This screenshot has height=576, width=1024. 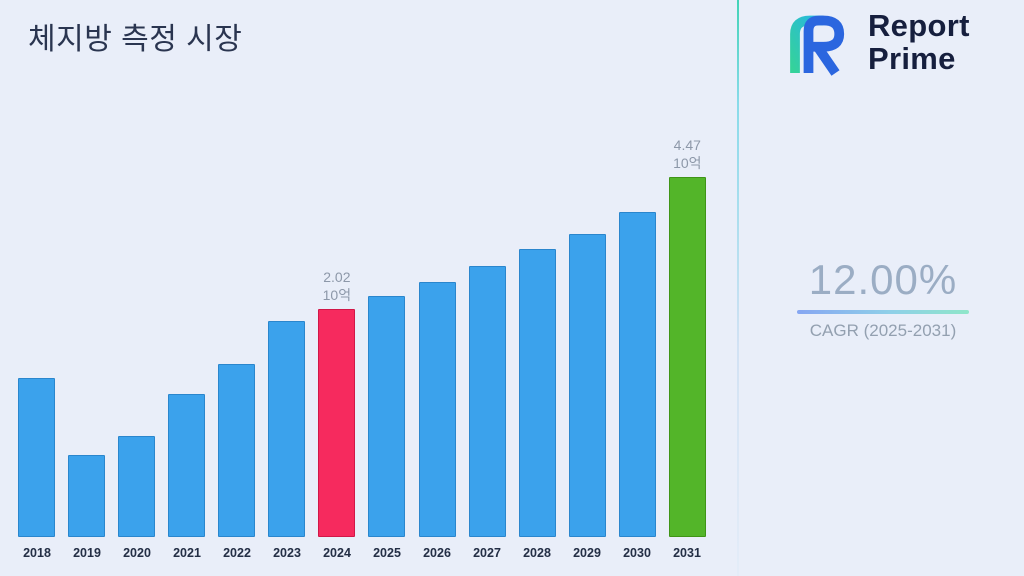 What do you see at coordinates (87, 553) in the screenshot?
I see `x-tick-2019: 2019` at bounding box center [87, 553].